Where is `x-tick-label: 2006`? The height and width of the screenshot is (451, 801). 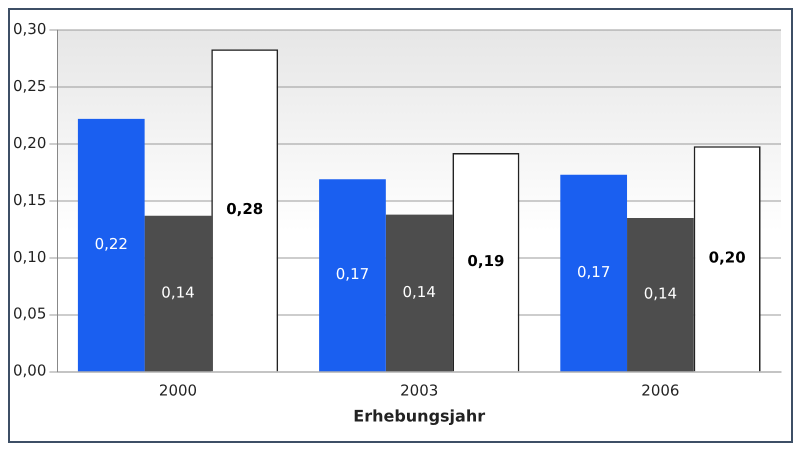 x-tick-label: 2006 is located at coordinates (660, 391).